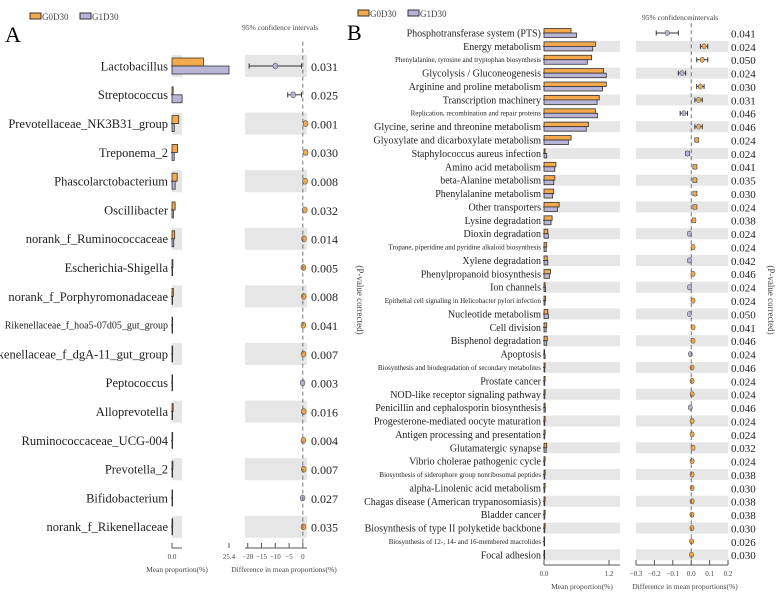 The image size is (776, 600). What do you see at coordinates (84, 354) in the screenshot?
I see `category-label: Rikenellaceae_f_dgA-11_gut_group` at bounding box center [84, 354].